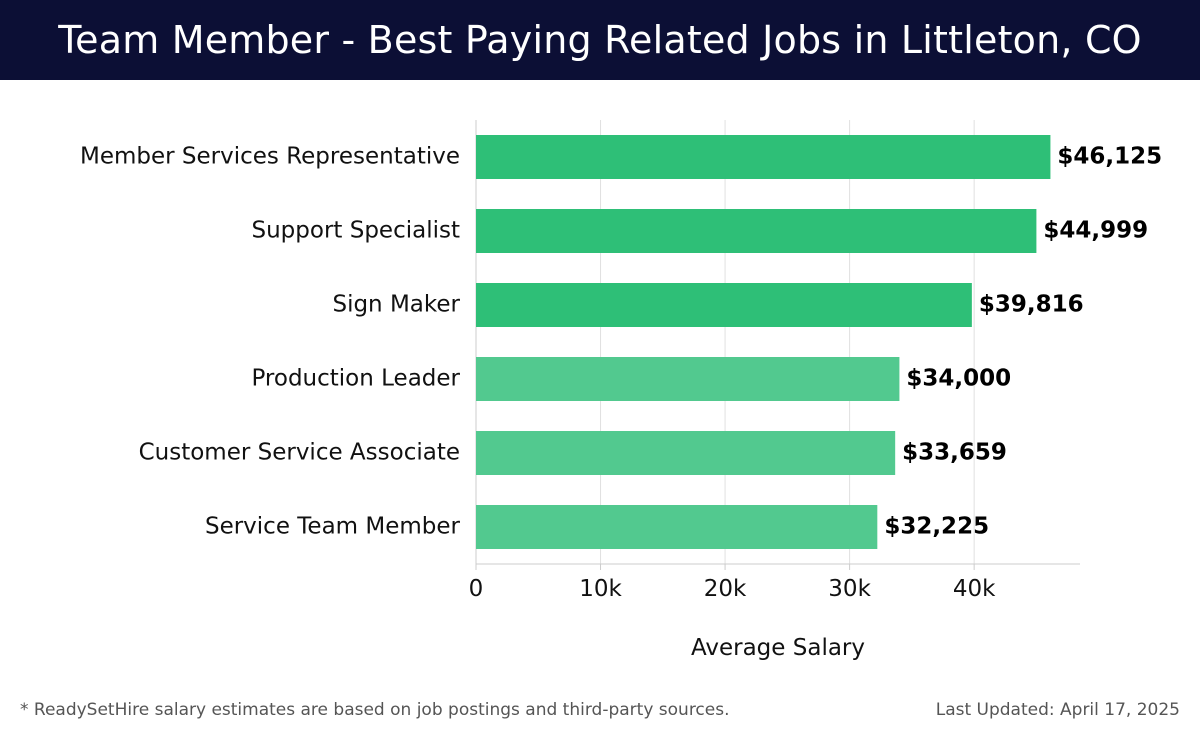 This screenshot has height=740, width=1200. I want to click on category-label-3: Sign Maker, so click(396, 305).